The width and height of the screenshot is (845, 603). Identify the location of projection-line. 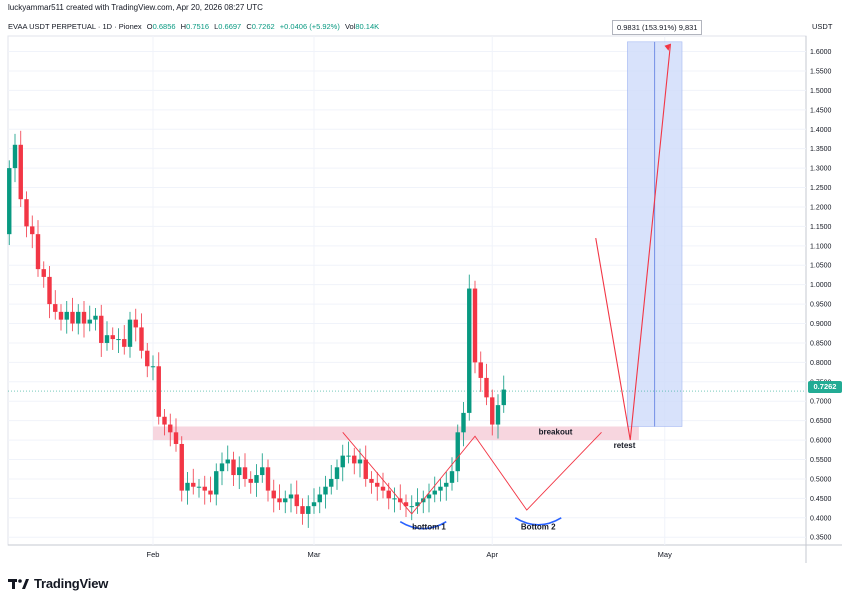
(633, 242).